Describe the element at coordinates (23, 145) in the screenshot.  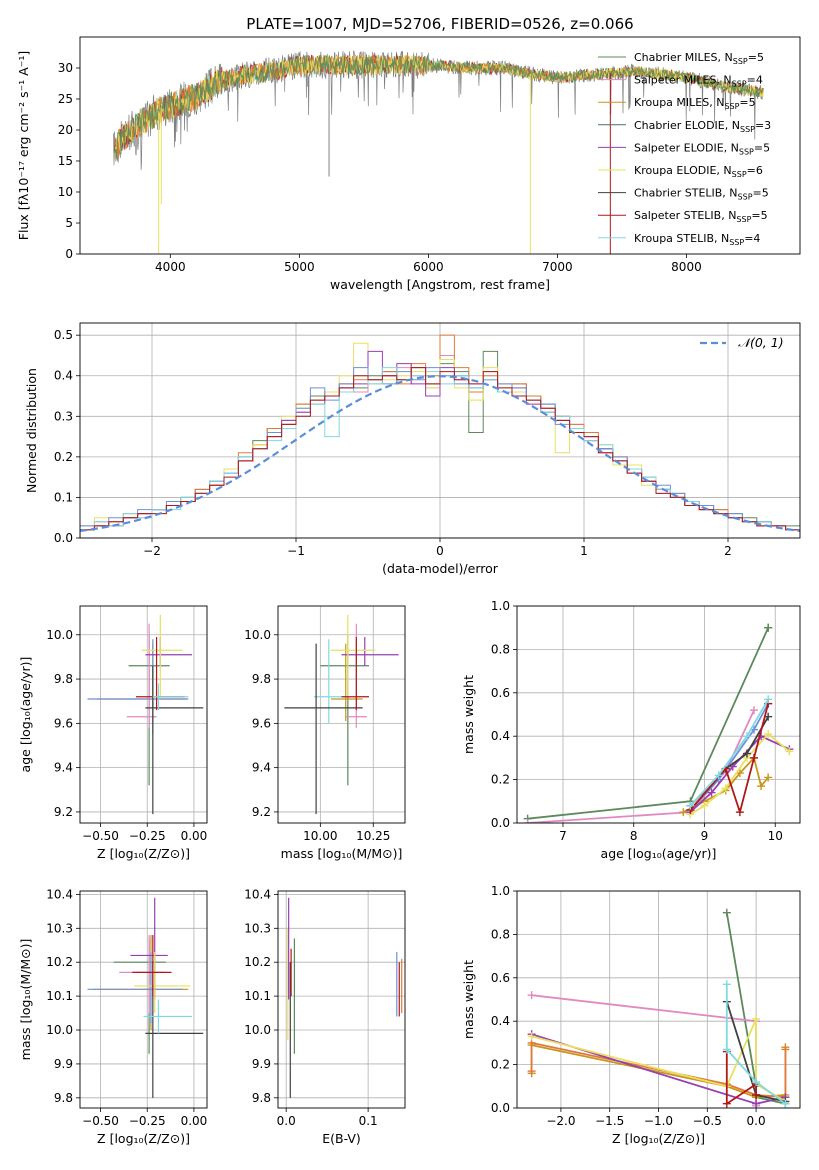
I see `y-axis-label: Flux [fλ10⁻¹⁷ erg cm⁻² s⁻¹ A⁻¹]` at that location.